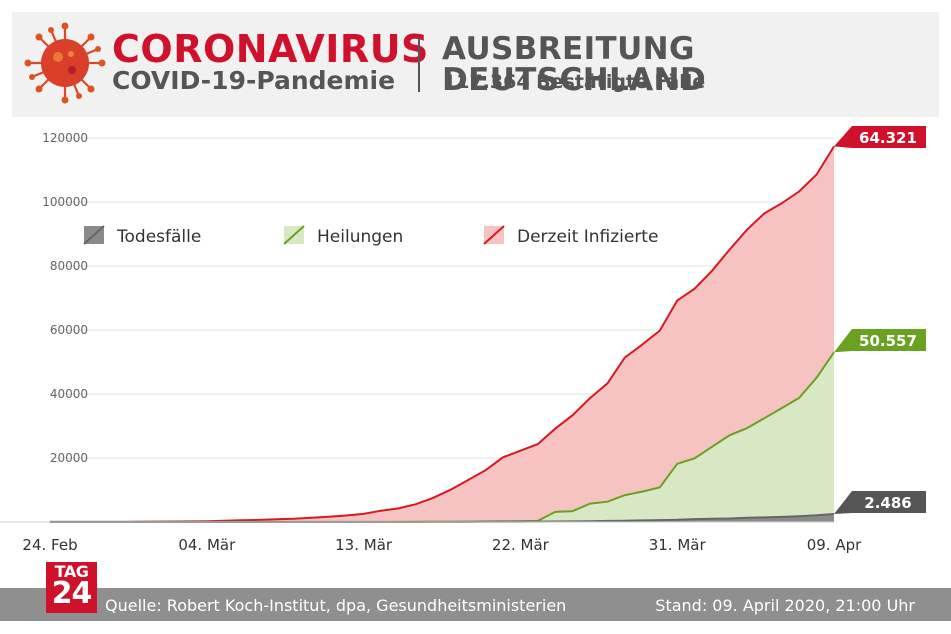 The image size is (951, 634). I want to click on header-divider, so click(419, 65).